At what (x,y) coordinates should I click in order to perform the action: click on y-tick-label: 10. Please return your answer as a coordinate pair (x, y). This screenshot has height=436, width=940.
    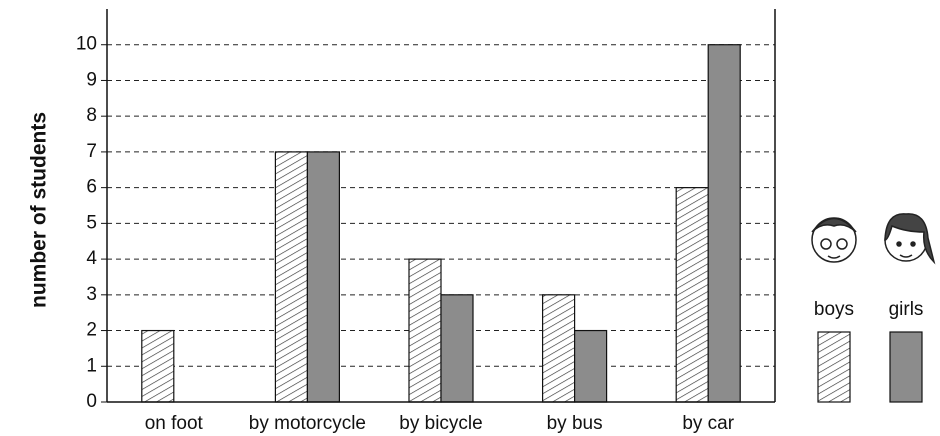
    Looking at the image, I should click on (86, 44).